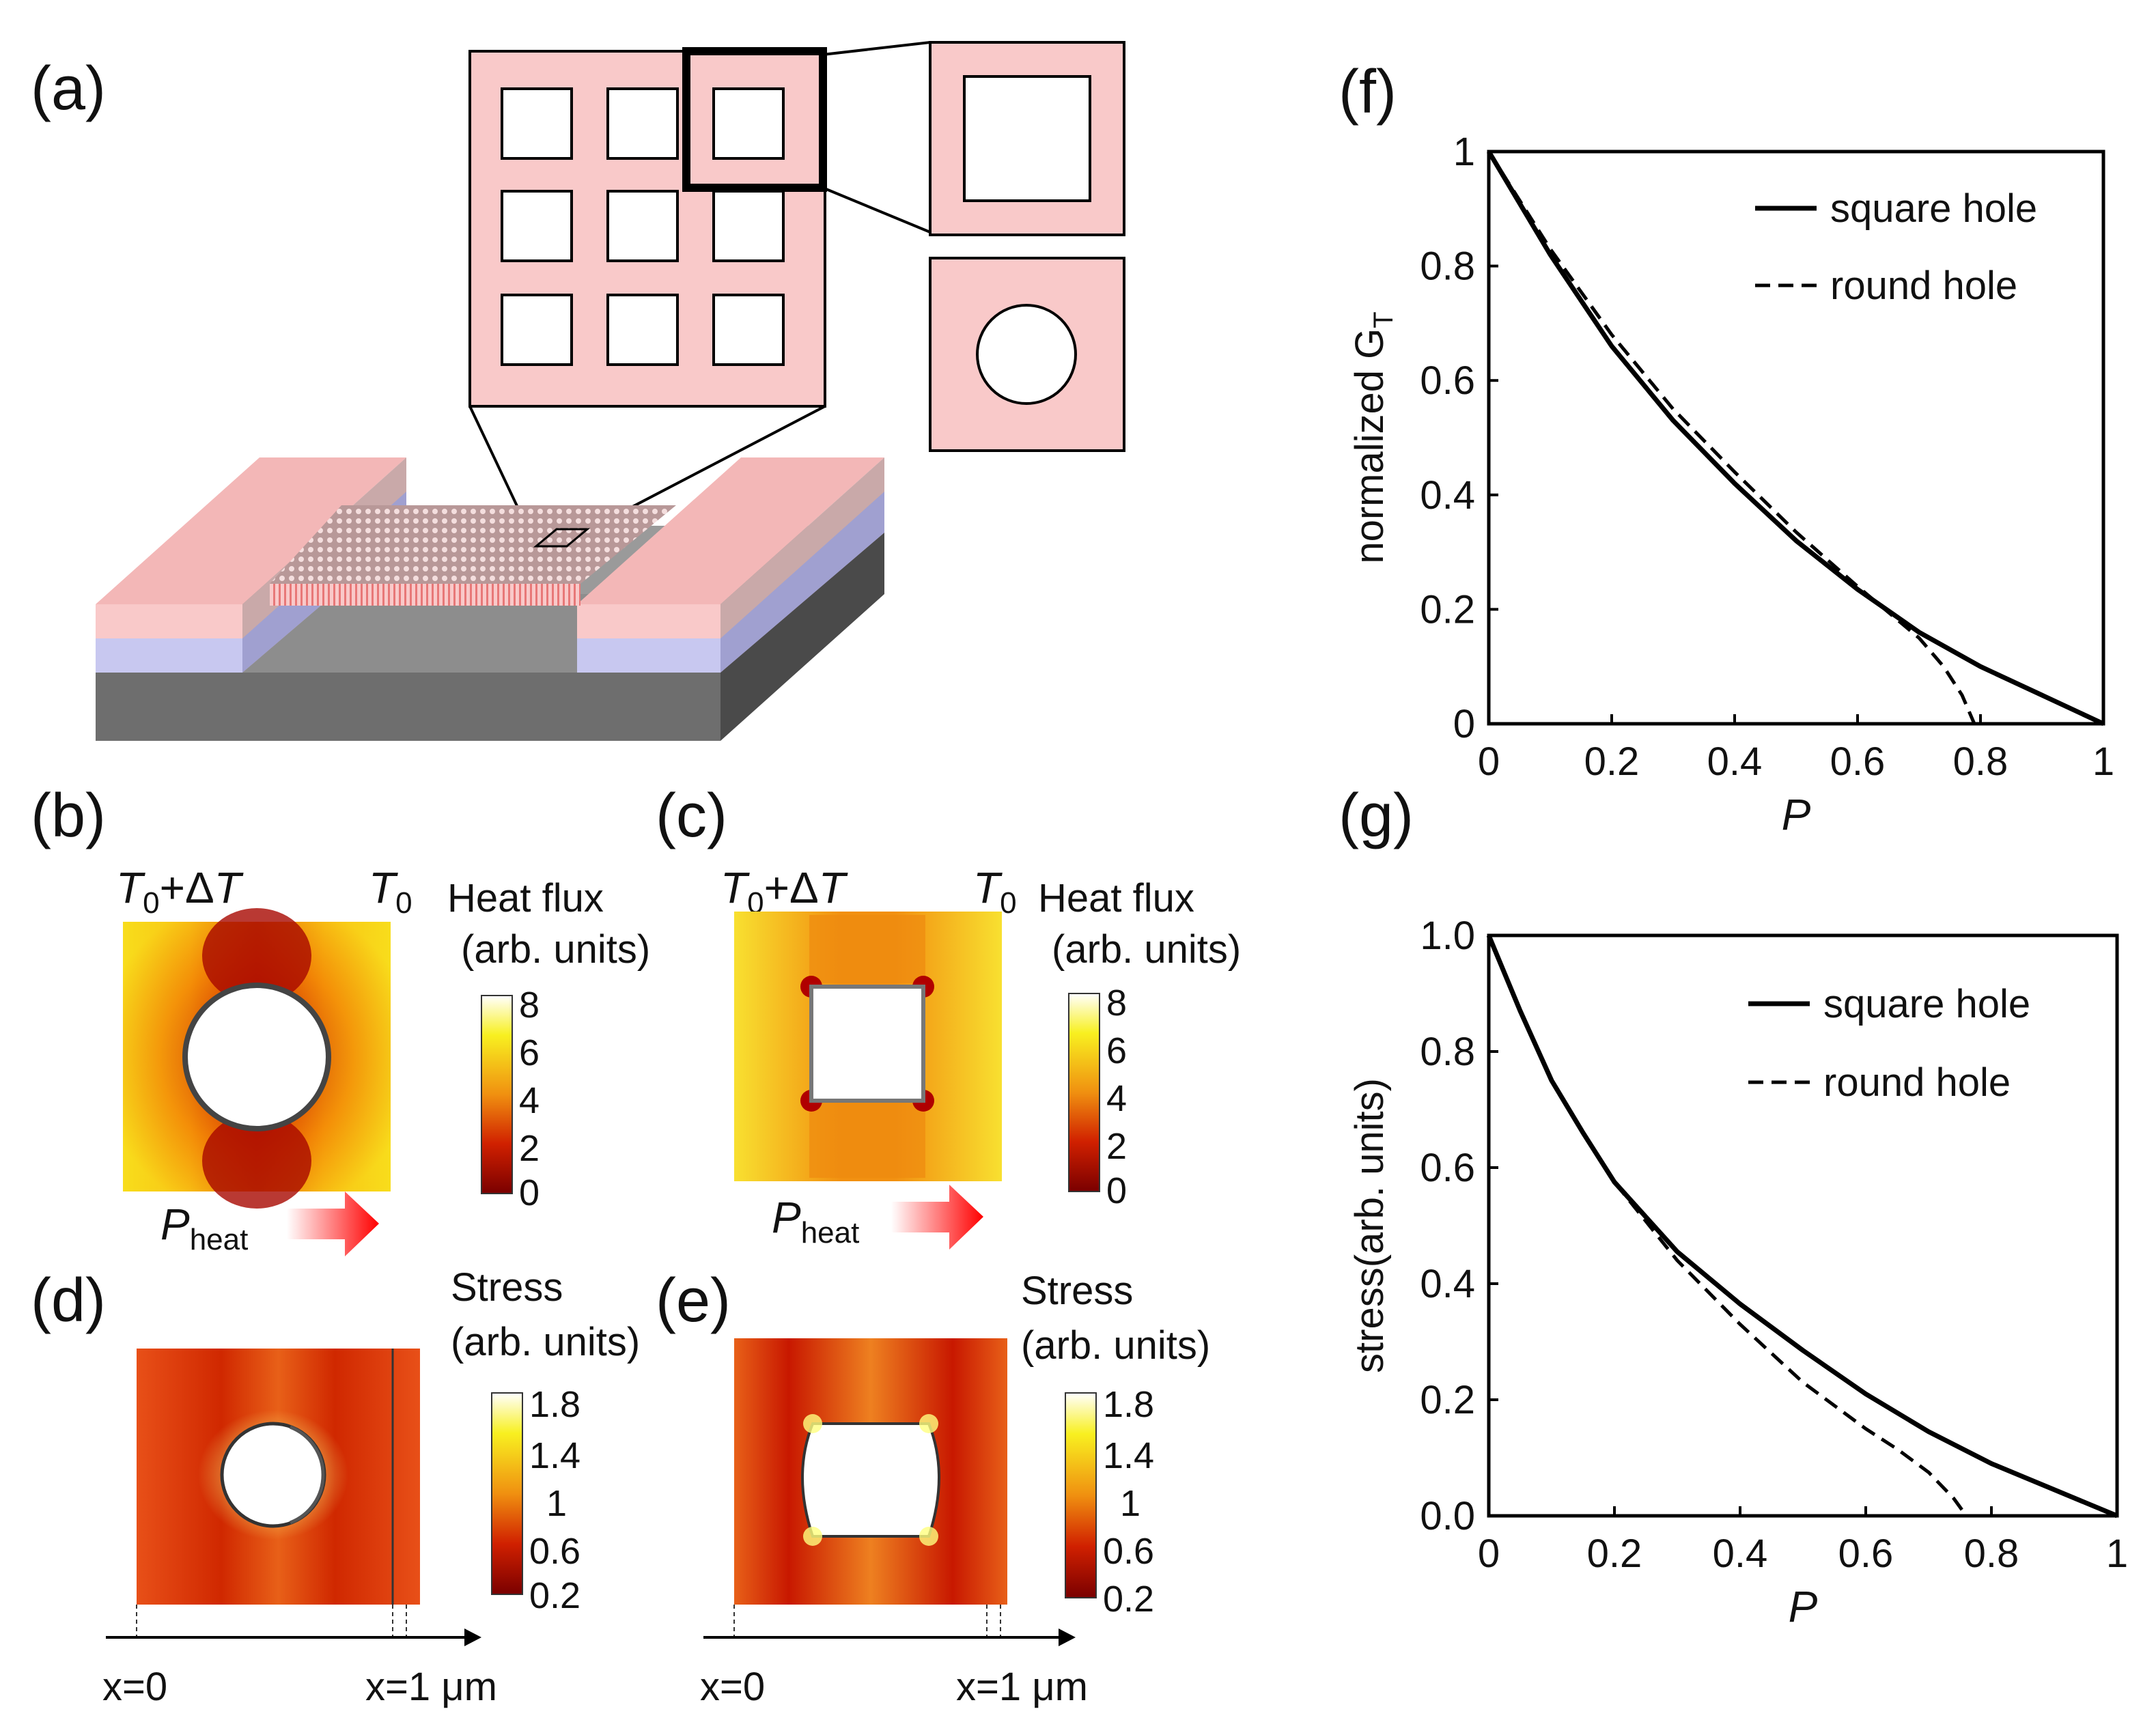  I want to click on heat-arrow-label-c: Pheat, so click(816, 1221).